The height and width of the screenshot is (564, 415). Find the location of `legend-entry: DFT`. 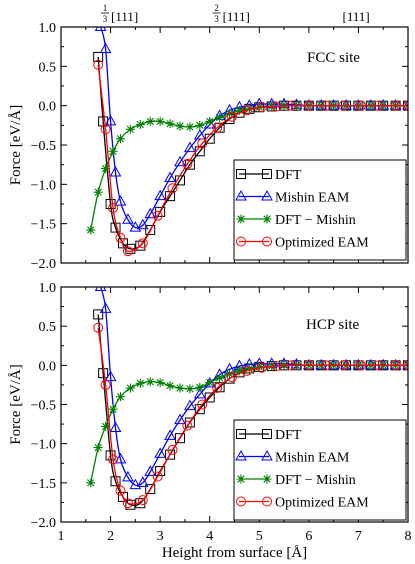

legend-entry: DFT is located at coordinates (269, 175).